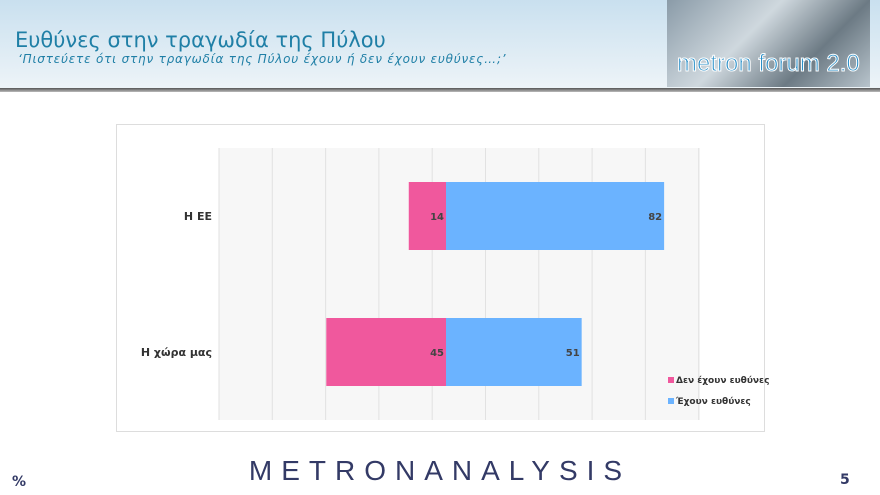 This screenshot has width=880, height=495. Describe the element at coordinates (437, 353) in the screenshot. I see `data-label: 45` at that location.